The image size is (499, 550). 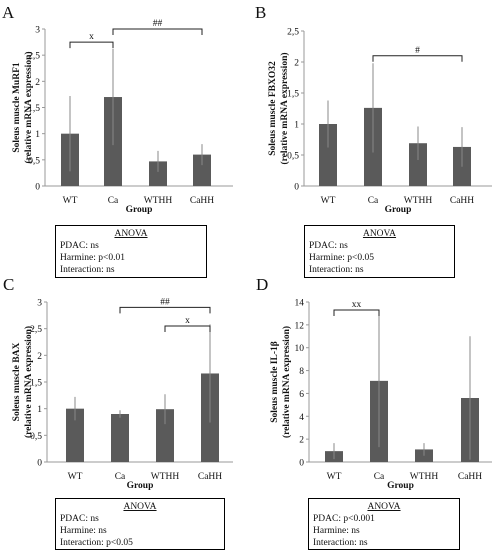 I want to click on panel-d-y-tick-label: 2, so click(x=301, y=441).